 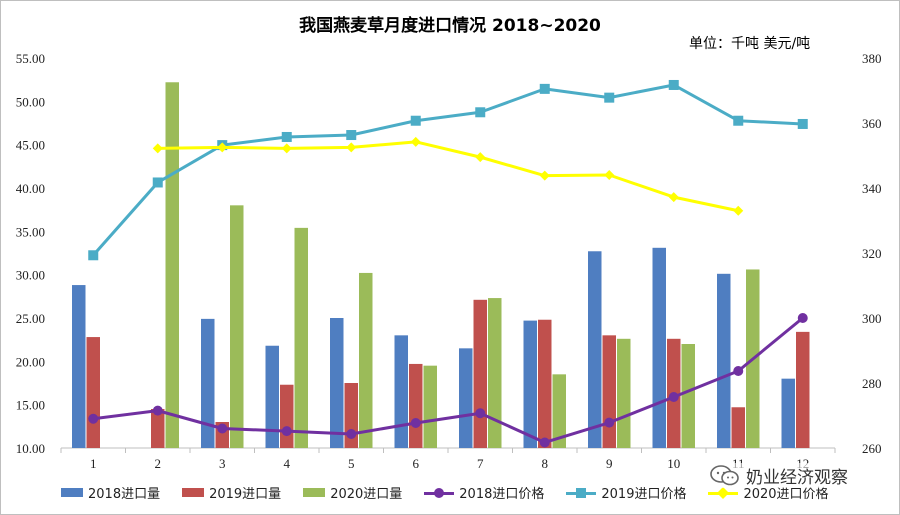 What do you see at coordinates (581, 493) in the screenshot?
I see `legend-swatch-2019-price` at bounding box center [581, 493].